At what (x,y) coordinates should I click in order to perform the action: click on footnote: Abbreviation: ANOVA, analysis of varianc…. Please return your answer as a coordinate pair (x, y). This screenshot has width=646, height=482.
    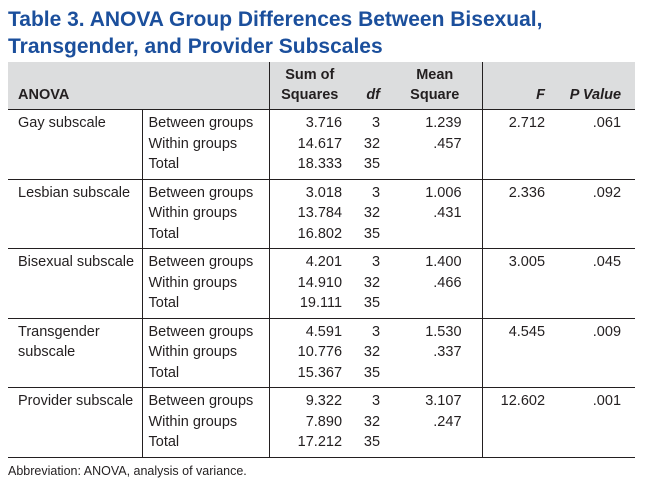
    Looking at the image, I should click on (127, 471).